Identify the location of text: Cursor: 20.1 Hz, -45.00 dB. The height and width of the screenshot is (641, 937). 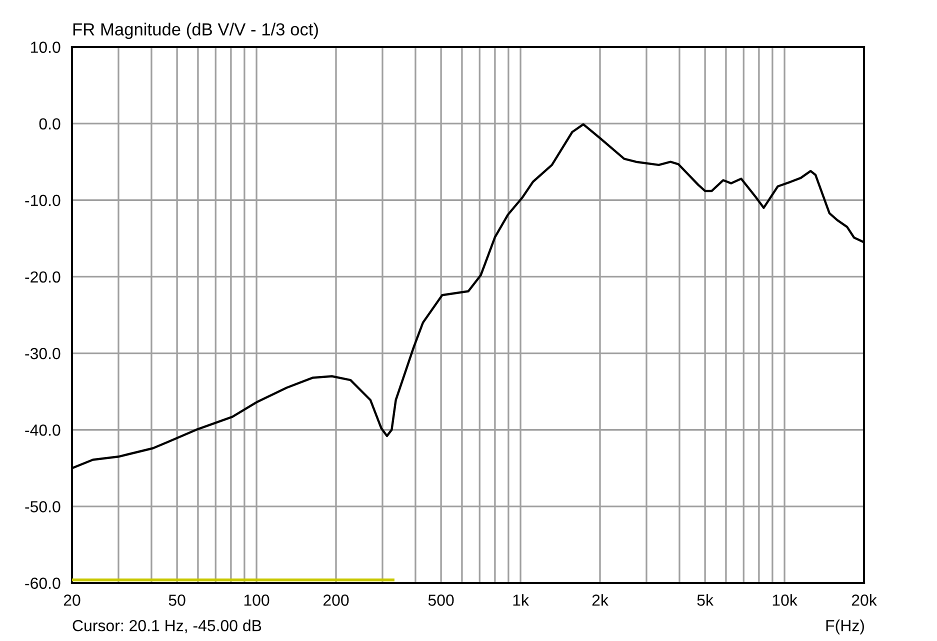
(167, 627).